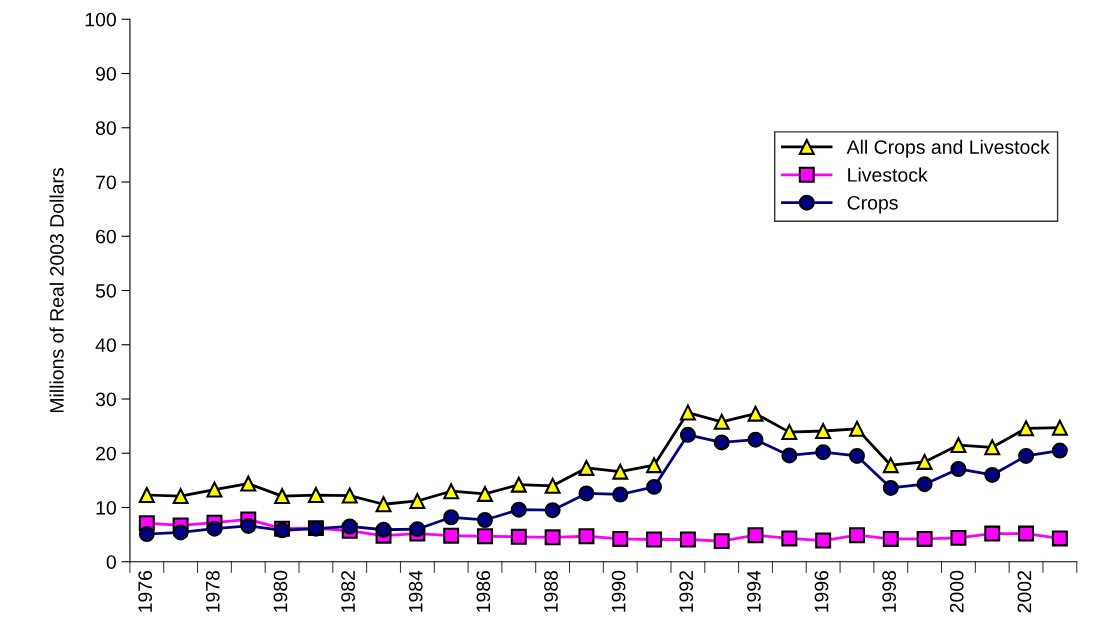 This screenshot has height=642, width=1101. I want to click on y-tick-label: 60, so click(106, 236).